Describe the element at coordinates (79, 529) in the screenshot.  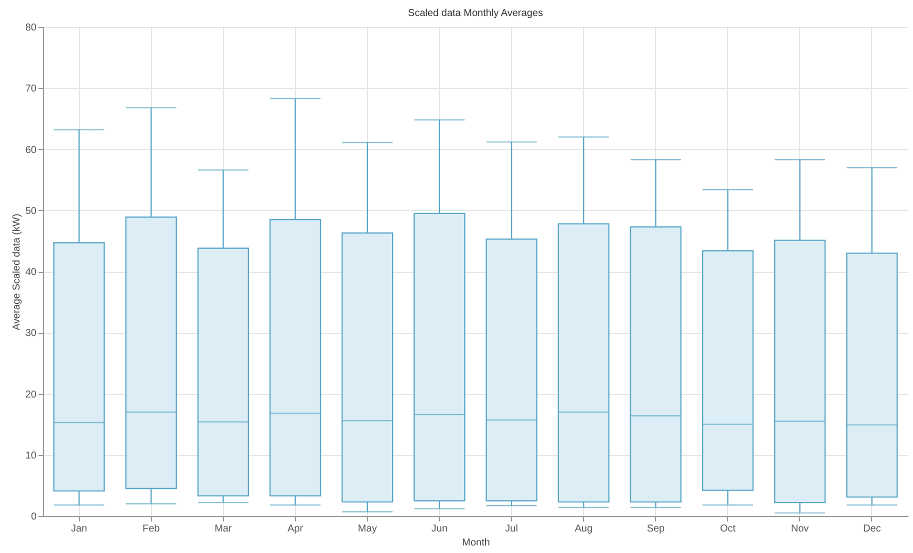
I see `x-tick-label: Jan` at that location.